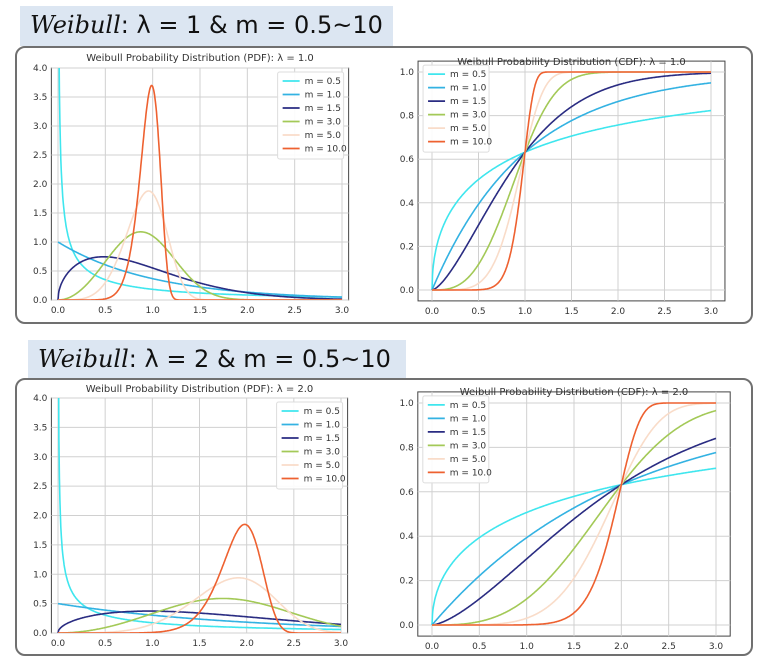 The image size is (773, 666). I want to click on legend-label: m = 10.0, so click(471, 143).